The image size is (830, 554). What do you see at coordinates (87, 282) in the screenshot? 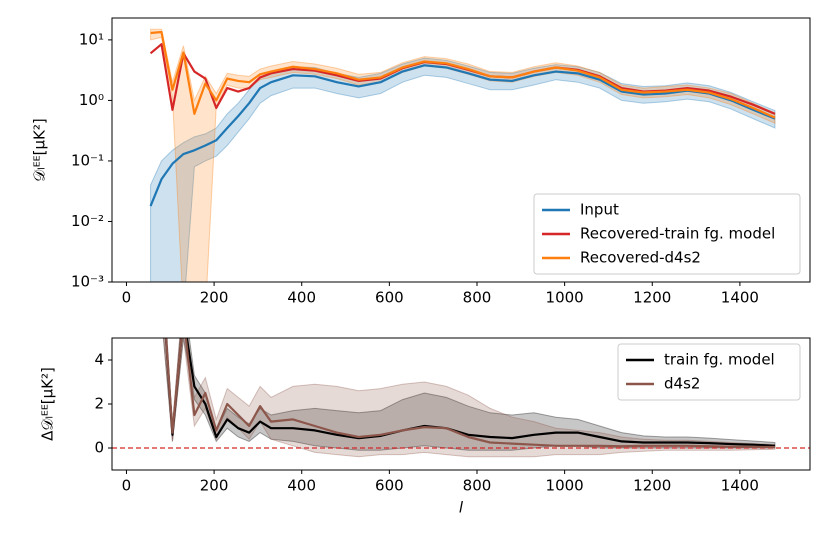
I see `y-tick-label: 10⁻³` at bounding box center [87, 282].